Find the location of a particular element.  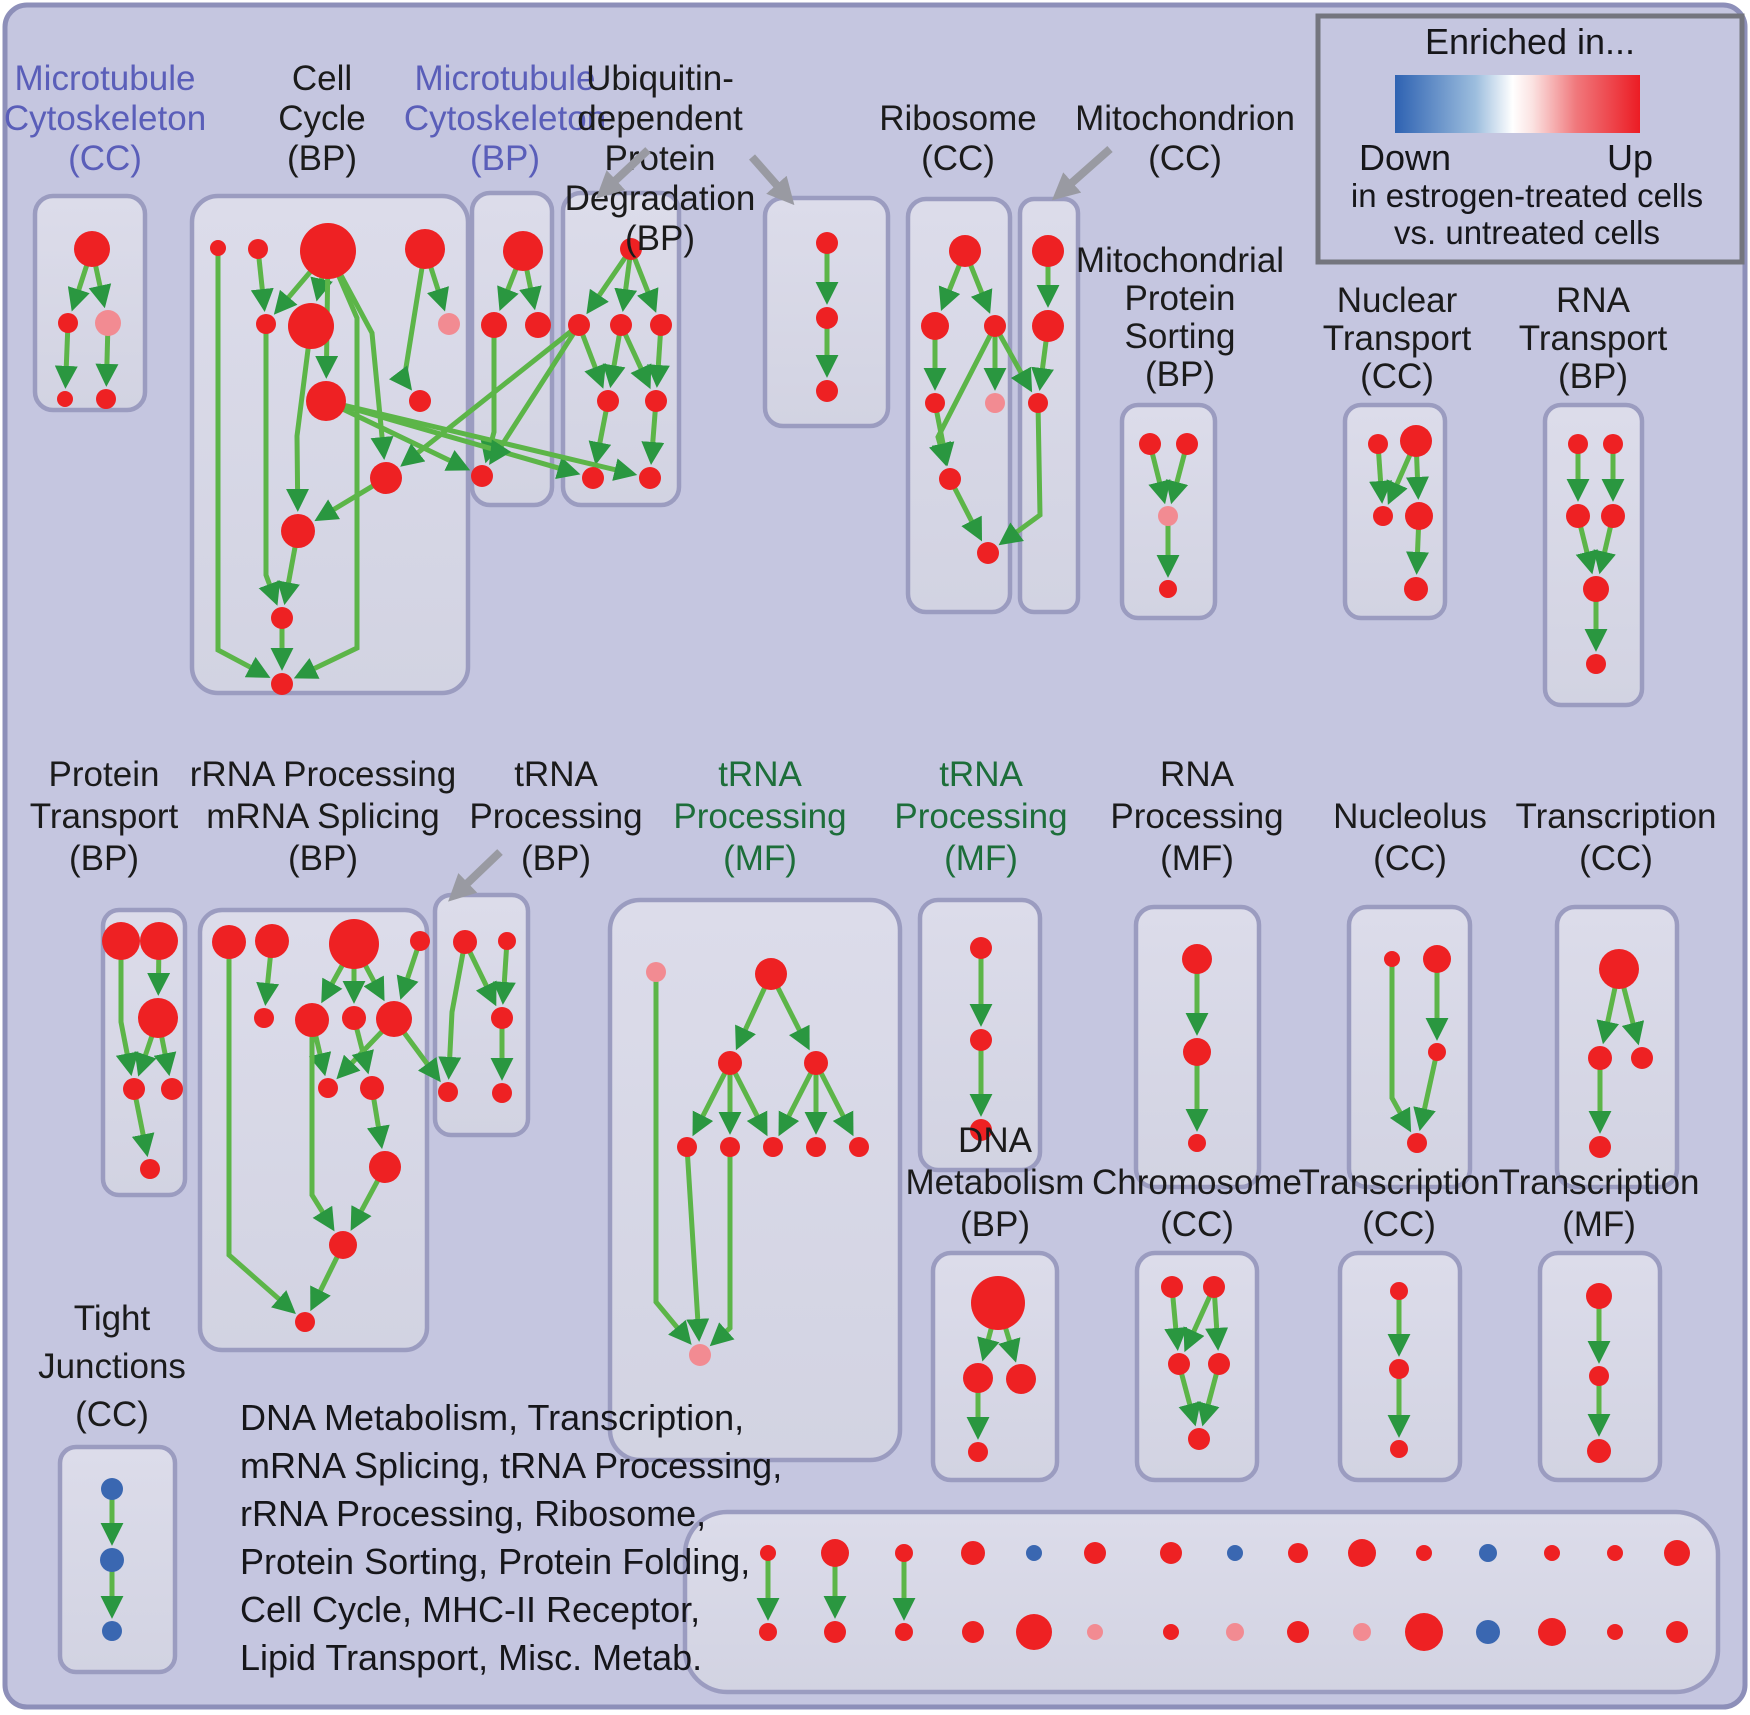

cluster-label-trcc2-line-0: Transcription is located at coordinates (1616, 816).